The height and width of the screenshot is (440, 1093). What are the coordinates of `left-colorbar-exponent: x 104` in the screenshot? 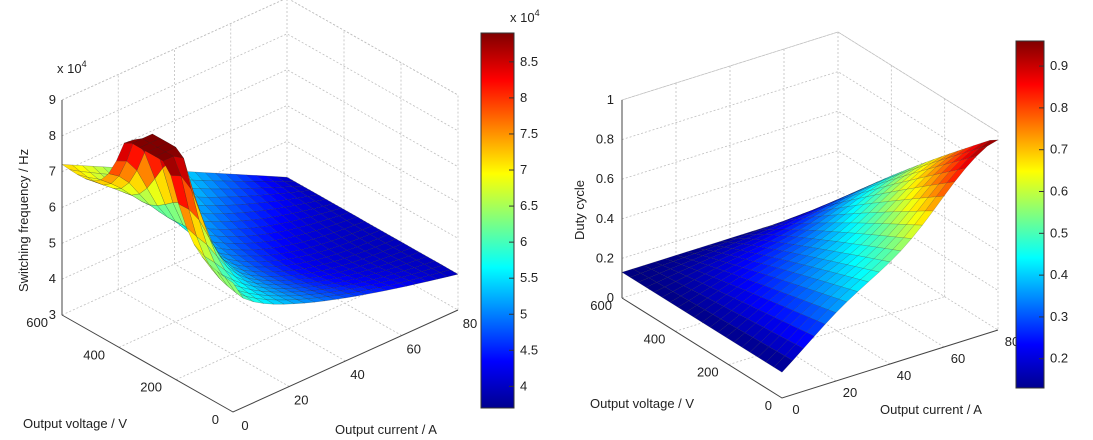 It's located at (525, 16).